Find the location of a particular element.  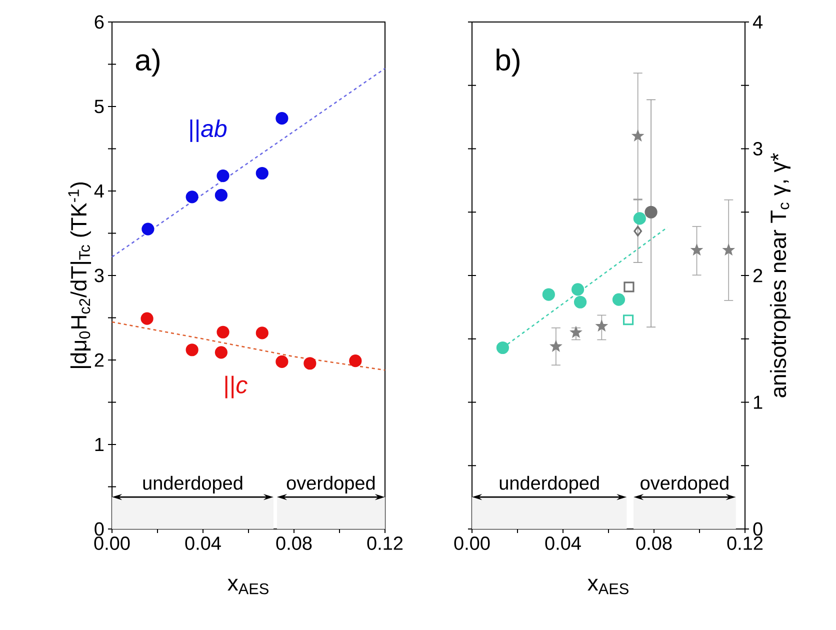

y2-tick-label: 1 is located at coordinates (758, 402).